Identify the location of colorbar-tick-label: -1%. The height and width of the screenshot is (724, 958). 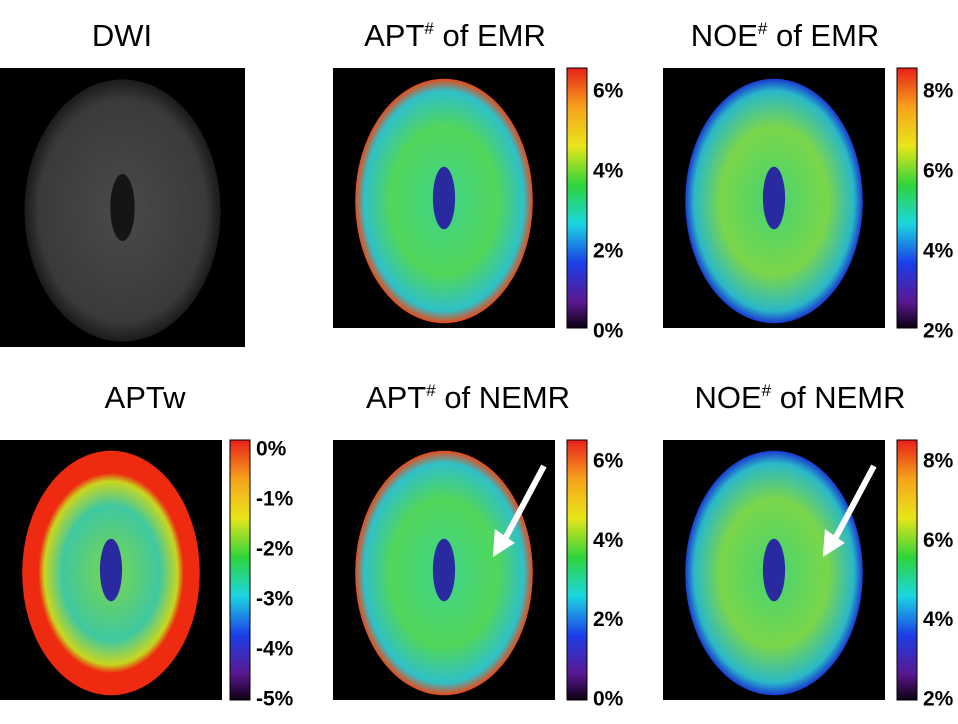
(275, 499).